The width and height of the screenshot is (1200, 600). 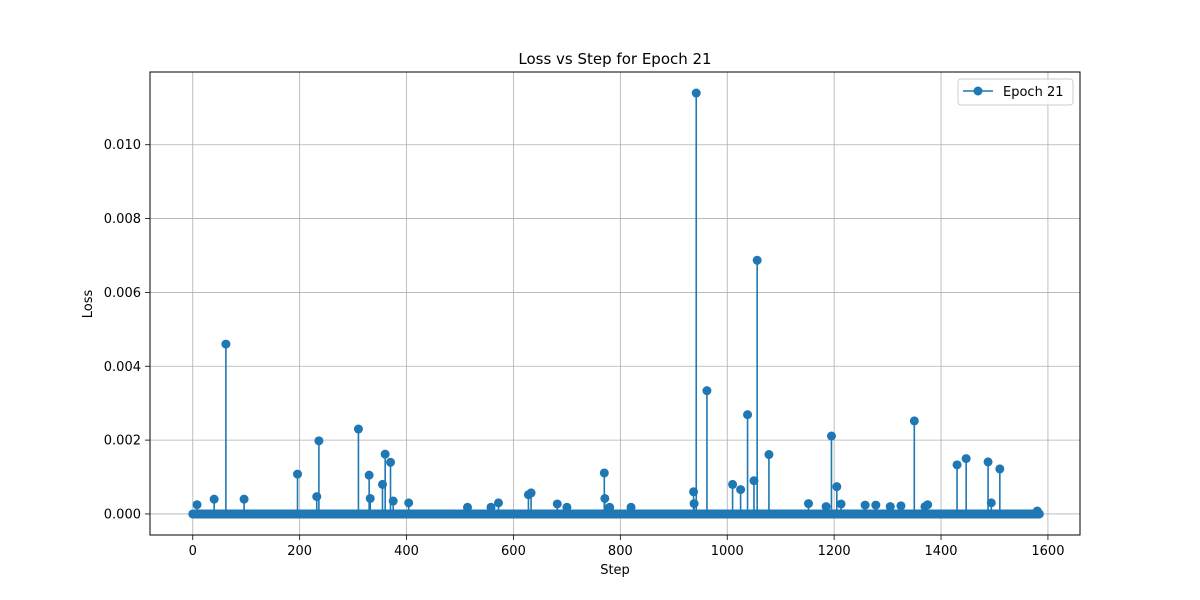 What do you see at coordinates (1047, 551) in the screenshot?
I see `x-tick-label: 1600` at bounding box center [1047, 551].